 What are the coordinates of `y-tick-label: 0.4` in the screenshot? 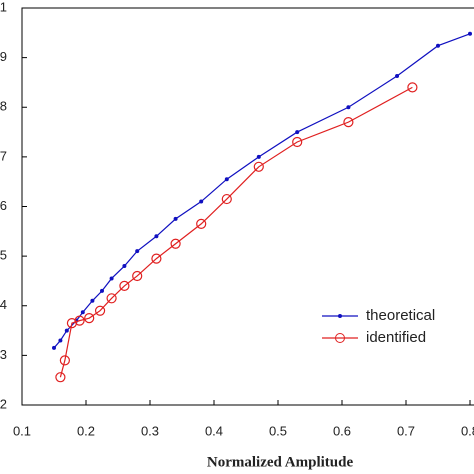 It's located at (3, 304).